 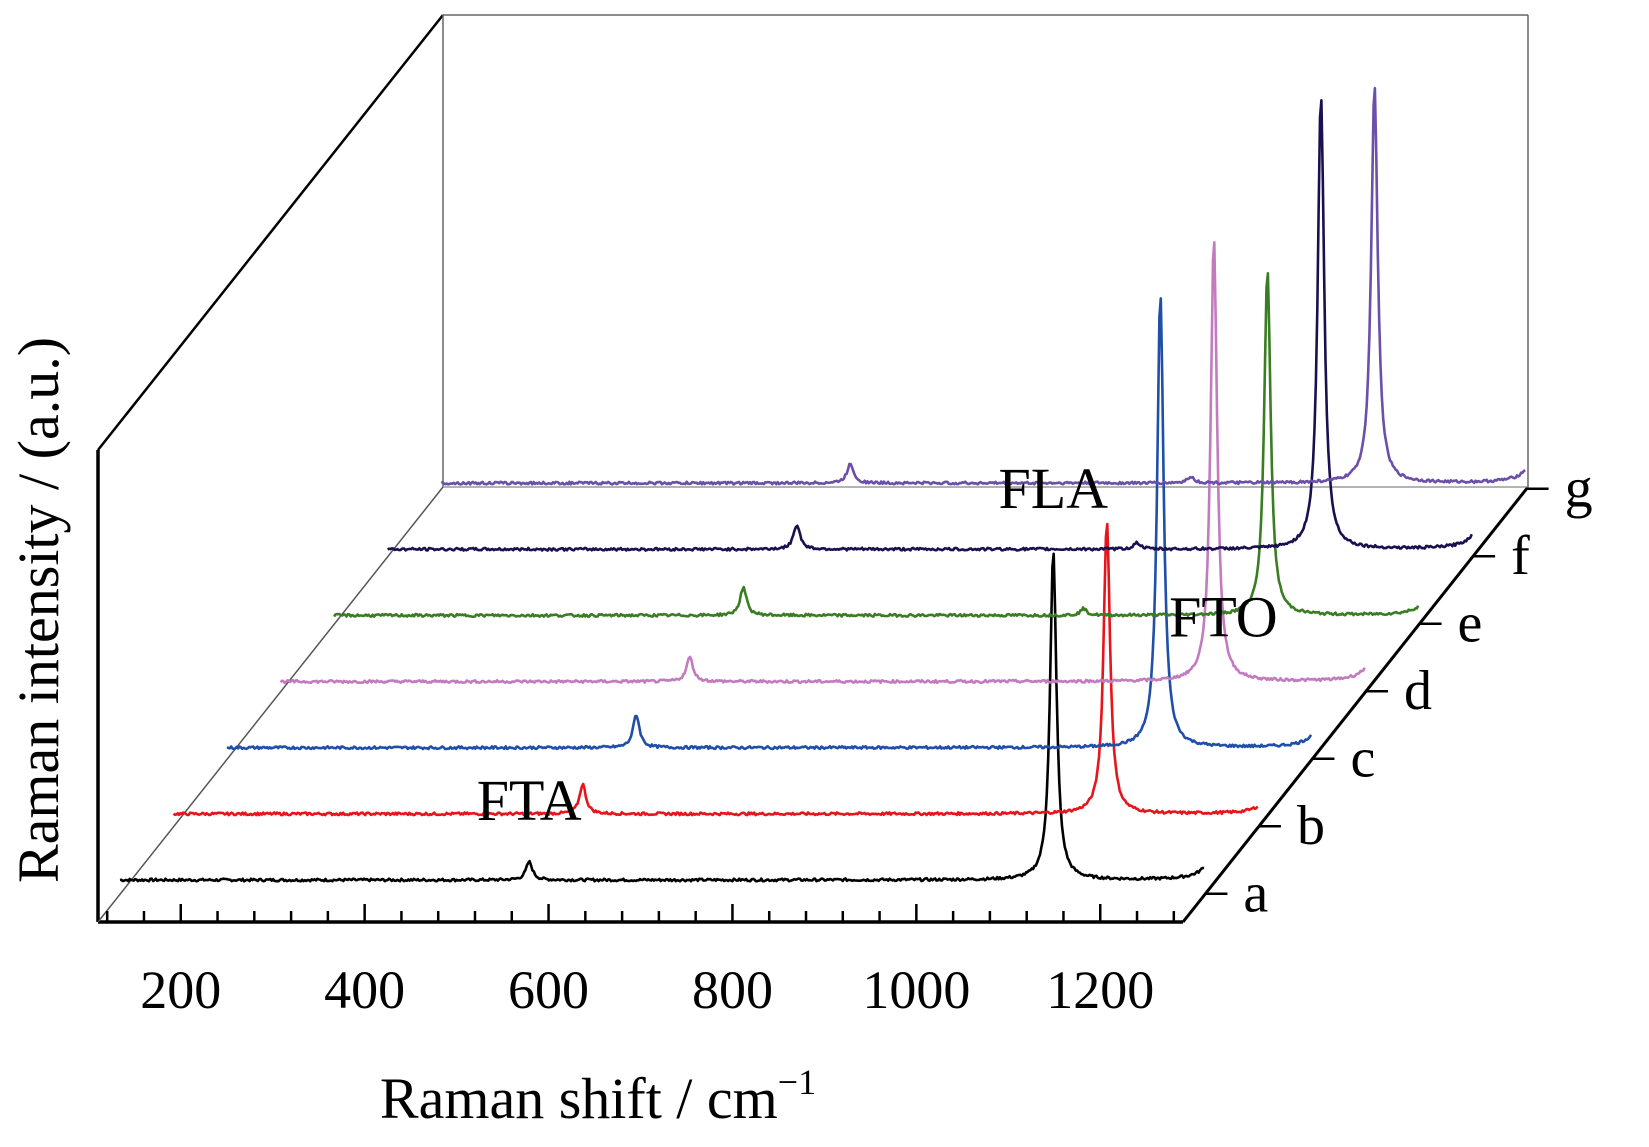 What do you see at coordinates (529, 800) in the screenshot?
I see `peak-label-fta: FTA` at bounding box center [529, 800].